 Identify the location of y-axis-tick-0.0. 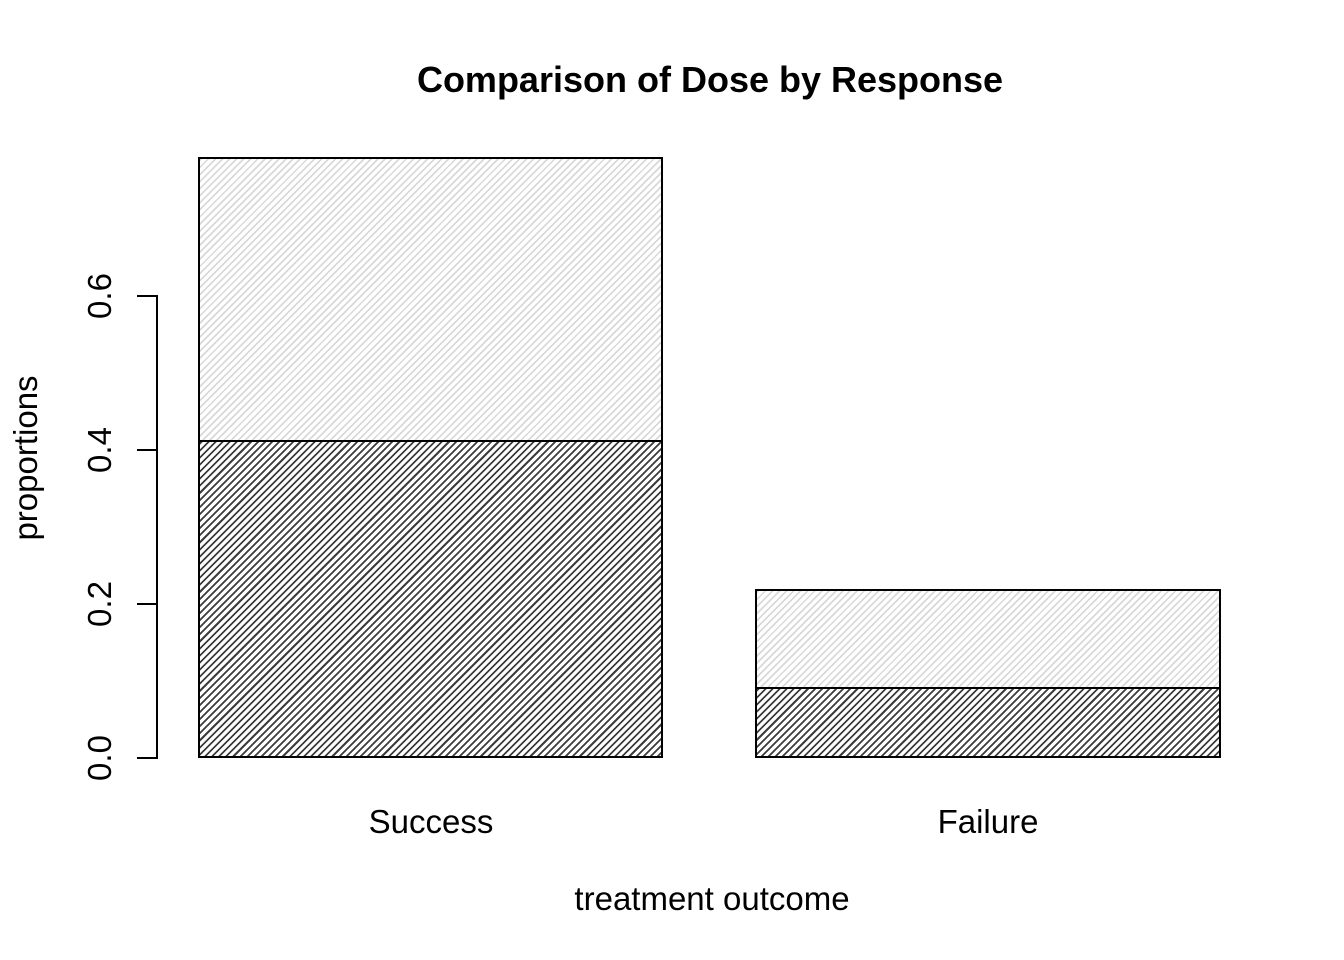
(147, 757).